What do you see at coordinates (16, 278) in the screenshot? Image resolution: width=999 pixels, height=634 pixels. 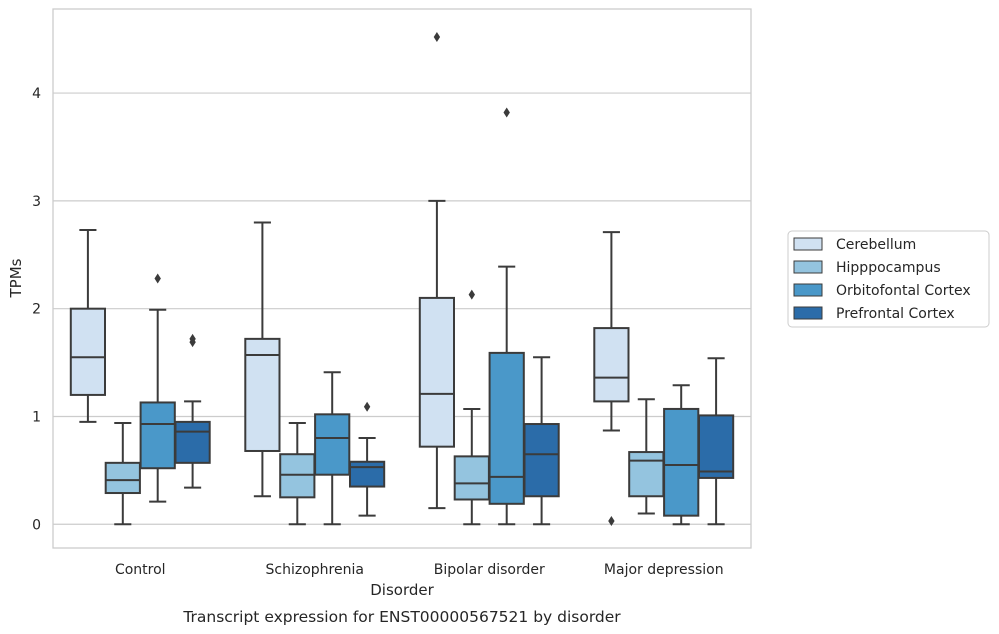 I see `y-axis-label: TPMs` at bounding box center [16, 278].